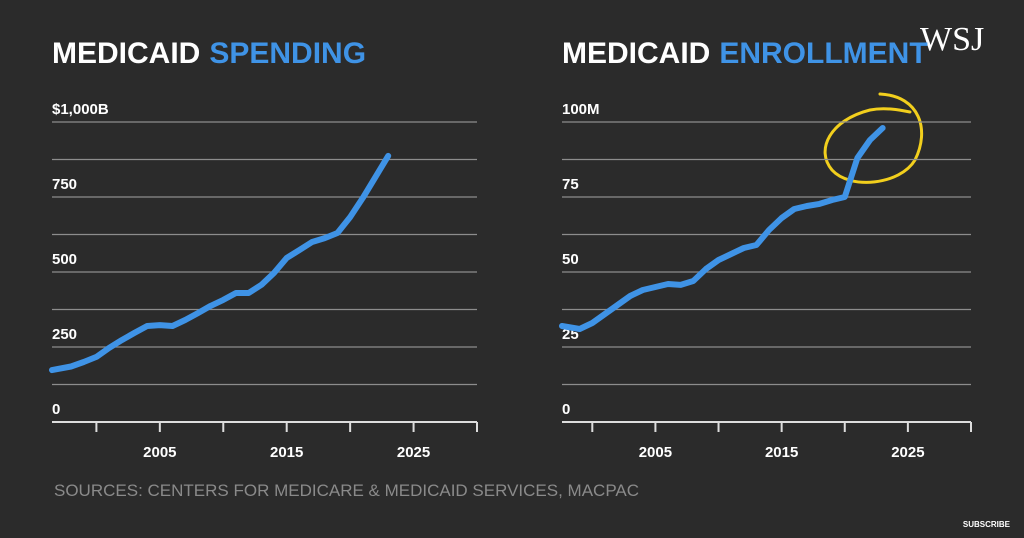 The height and width of the screenshot is (538, 1024). What do you see at coordinates (570, 184) in the screenshot?
I see `y-tick-label: 75` at bounding box center [570, 184].